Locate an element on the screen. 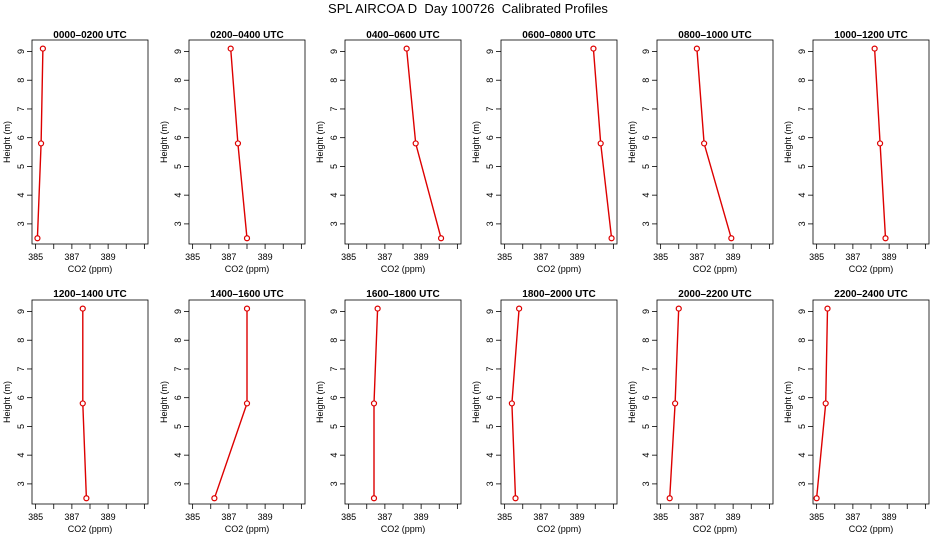 The height and width of the screenshot is (540, 936). panel-title: 2200–2400 UTC is located at coordinates (870, 294).